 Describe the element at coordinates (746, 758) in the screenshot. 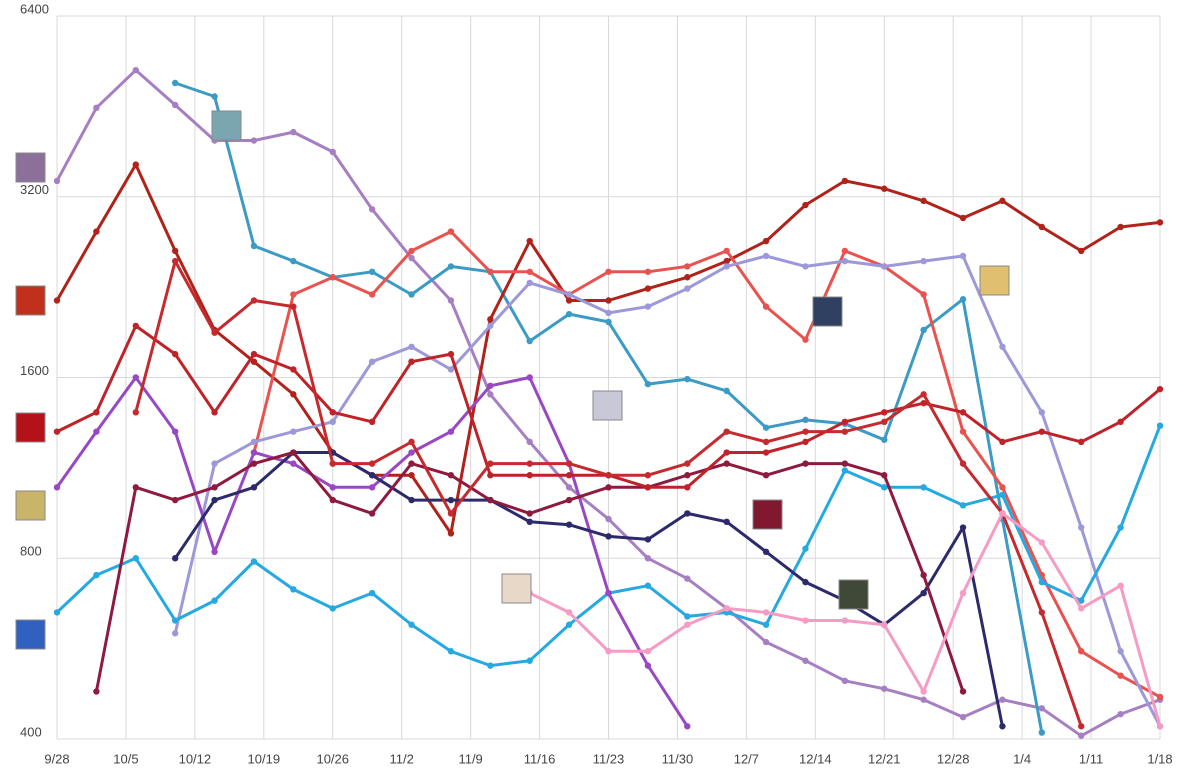

I see `x-tick-label: 12/7` at that location.